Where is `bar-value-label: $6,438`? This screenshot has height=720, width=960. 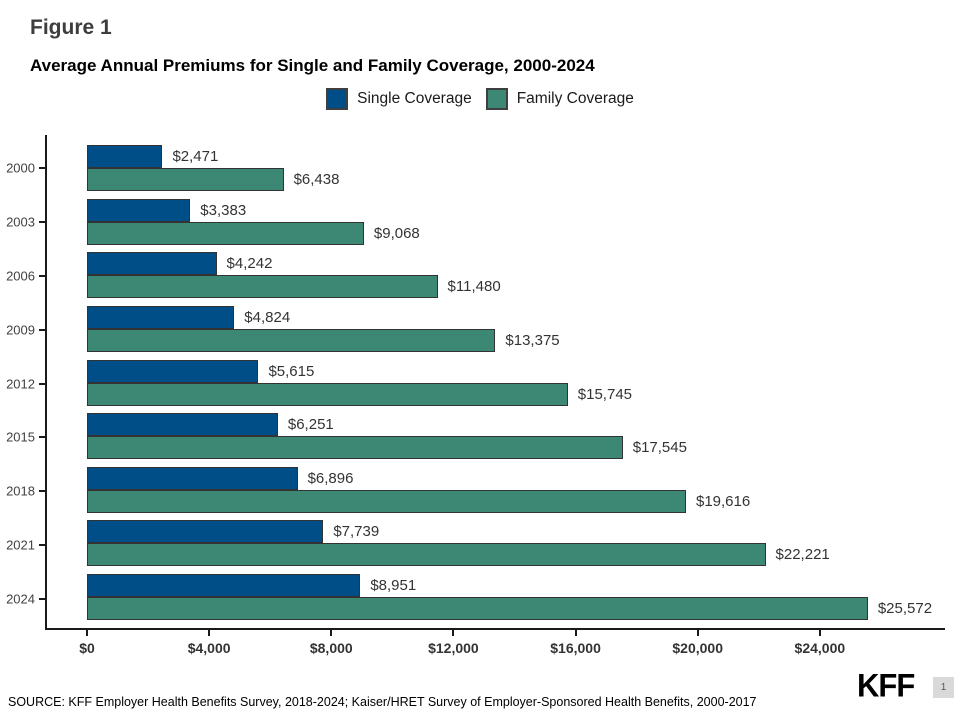
bar-value-label: $6,438 is located at coordinates (316, 179).